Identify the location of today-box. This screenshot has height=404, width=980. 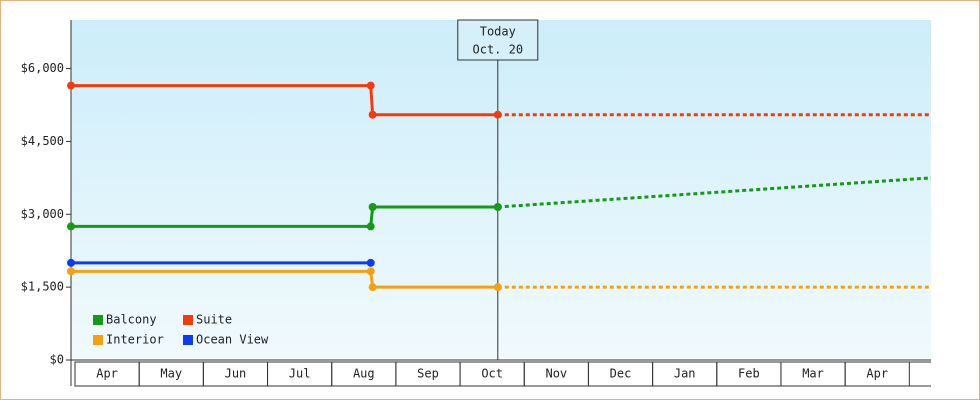
(498, 40).